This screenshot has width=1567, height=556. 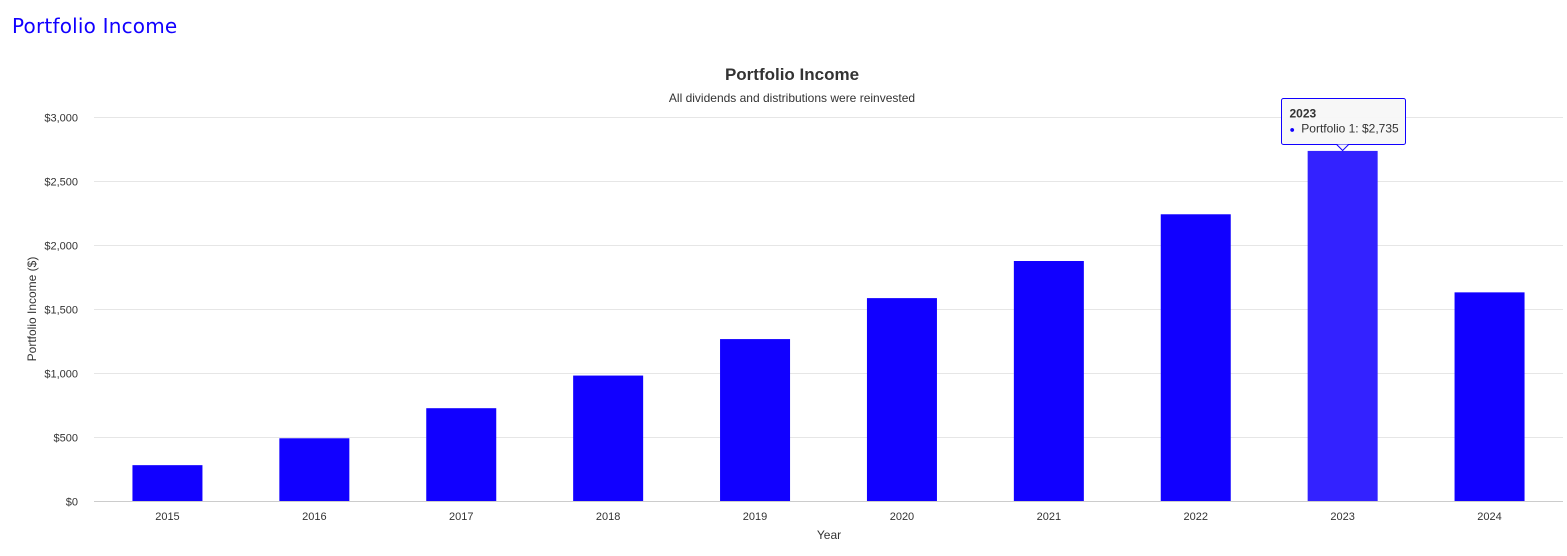 I want to click on y-tick-label: $0, so click(x=72, y=503).